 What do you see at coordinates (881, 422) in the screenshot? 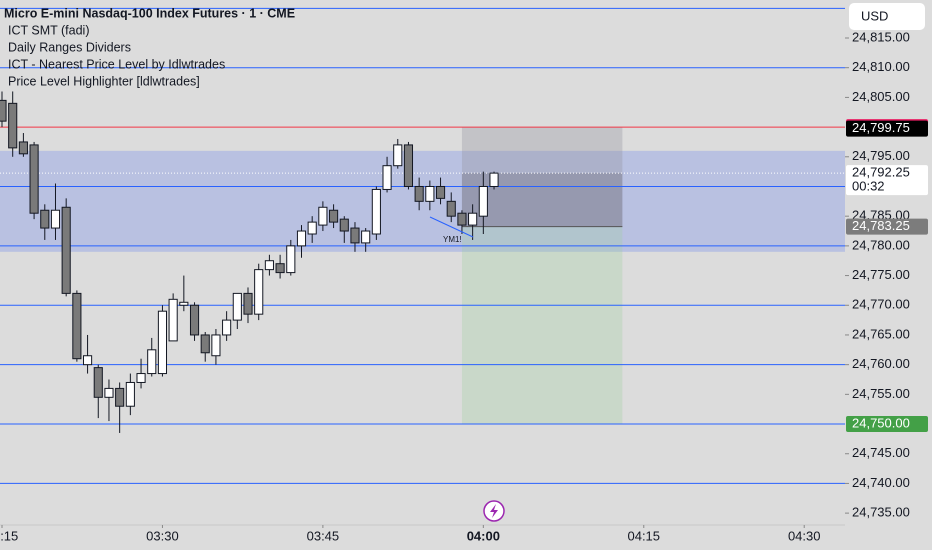
I see `price-marker-label: 24,750.00` at bounding box center [881, 422].